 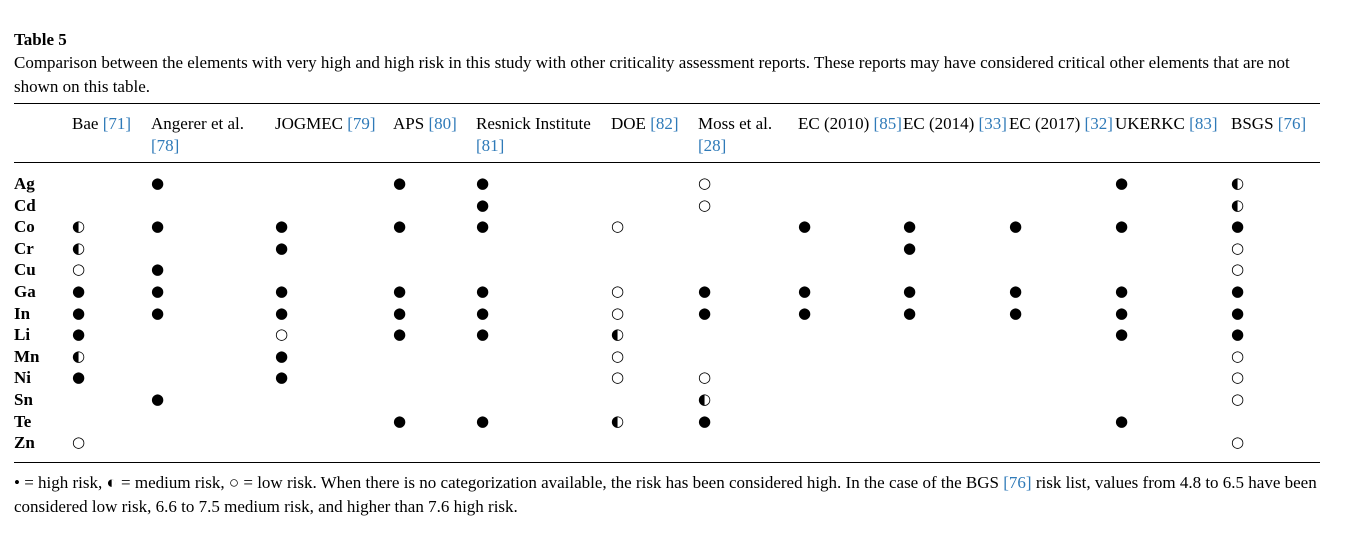 What do you see at coordinates (667, 357) in the screenshot?
I see `table-row: Mn ◐ ● ○ ○` at bounding box center [667, 357].